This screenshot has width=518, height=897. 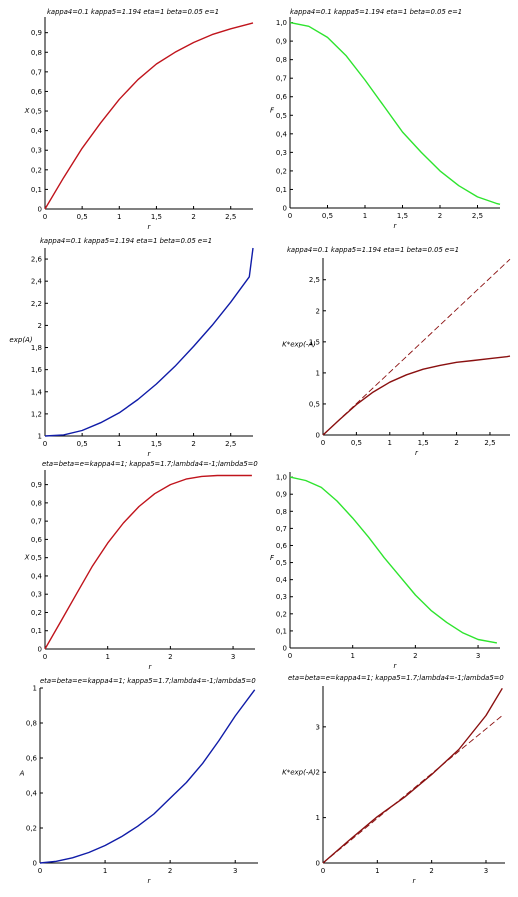 I want to click on chart-panel: 0 1 2 3 0 0,1 0,2 0,3 0,4 0,5 0,6 0,7 0,8 0,9 1,0 r F, so click(x=385, y=571).